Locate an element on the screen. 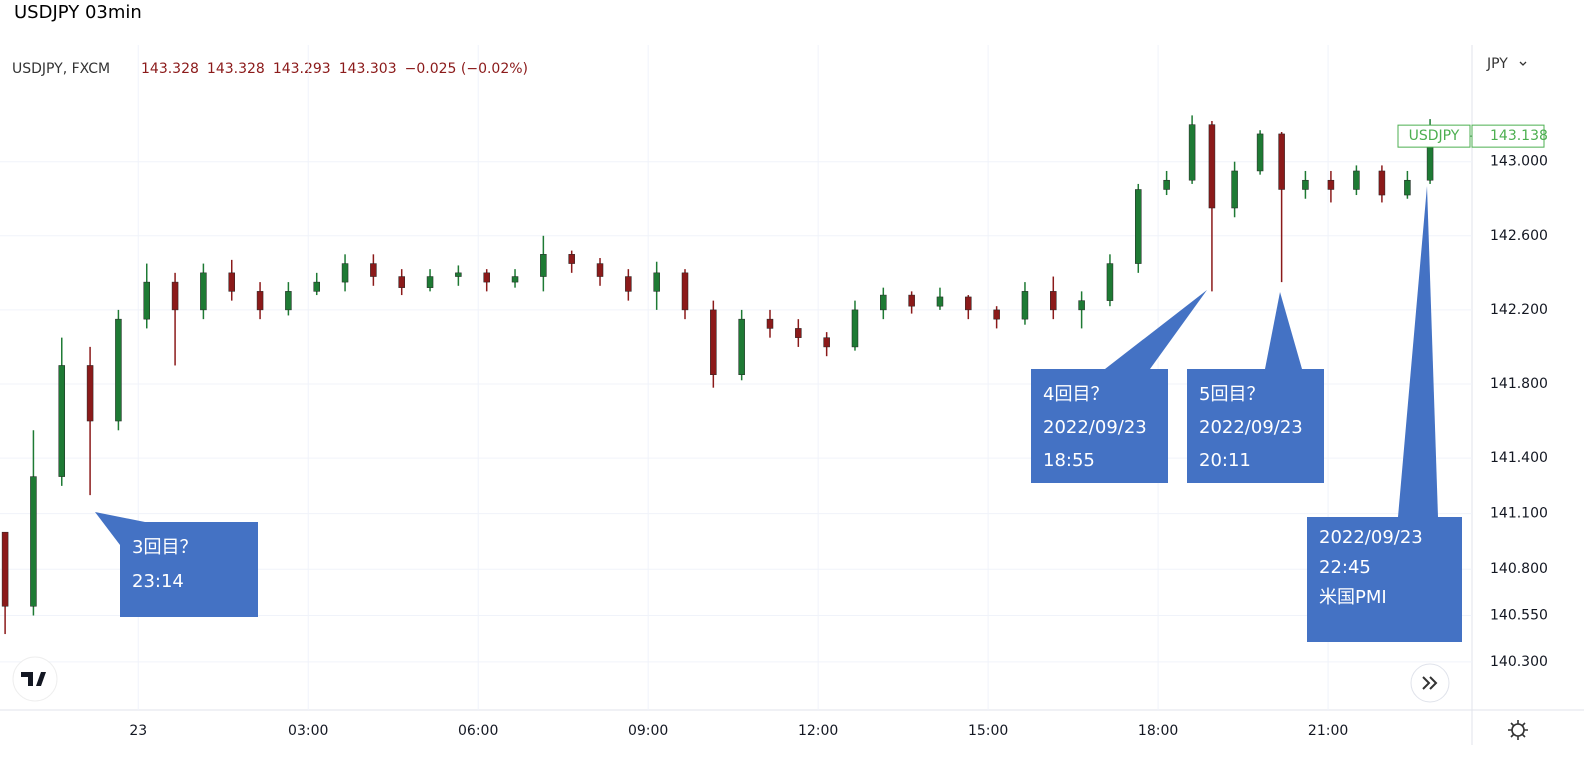 The image size is (1584, 768). x-tick-label: 06:00 is located at coordinates (478, 731).